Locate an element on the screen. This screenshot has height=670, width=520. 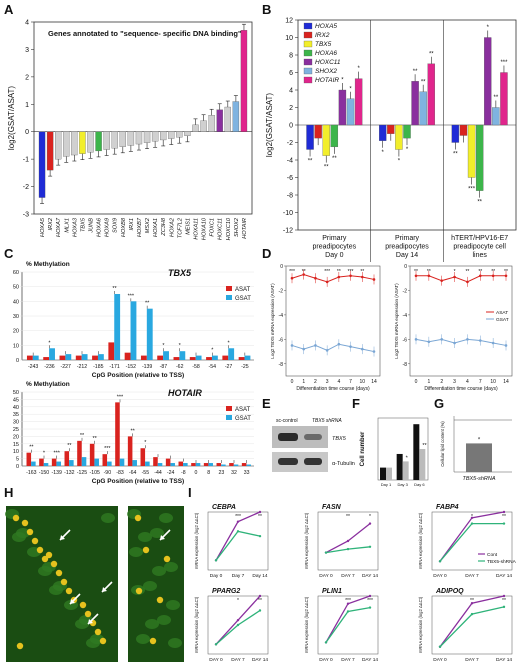
y-tick-label: 40 is located at coordinates (16, 302).